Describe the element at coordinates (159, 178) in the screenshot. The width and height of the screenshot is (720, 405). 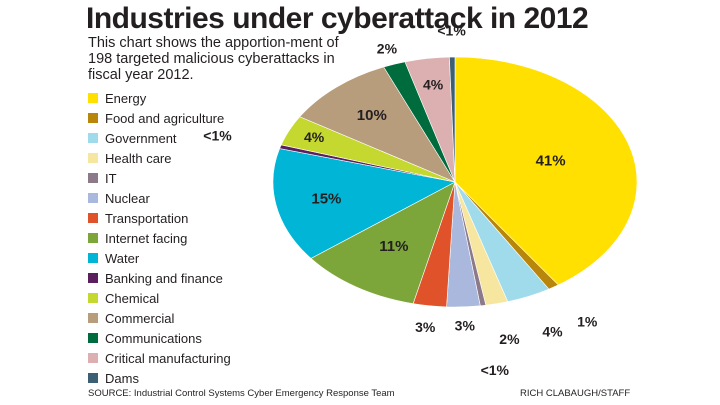
I see `legend-item: IT` at that location.